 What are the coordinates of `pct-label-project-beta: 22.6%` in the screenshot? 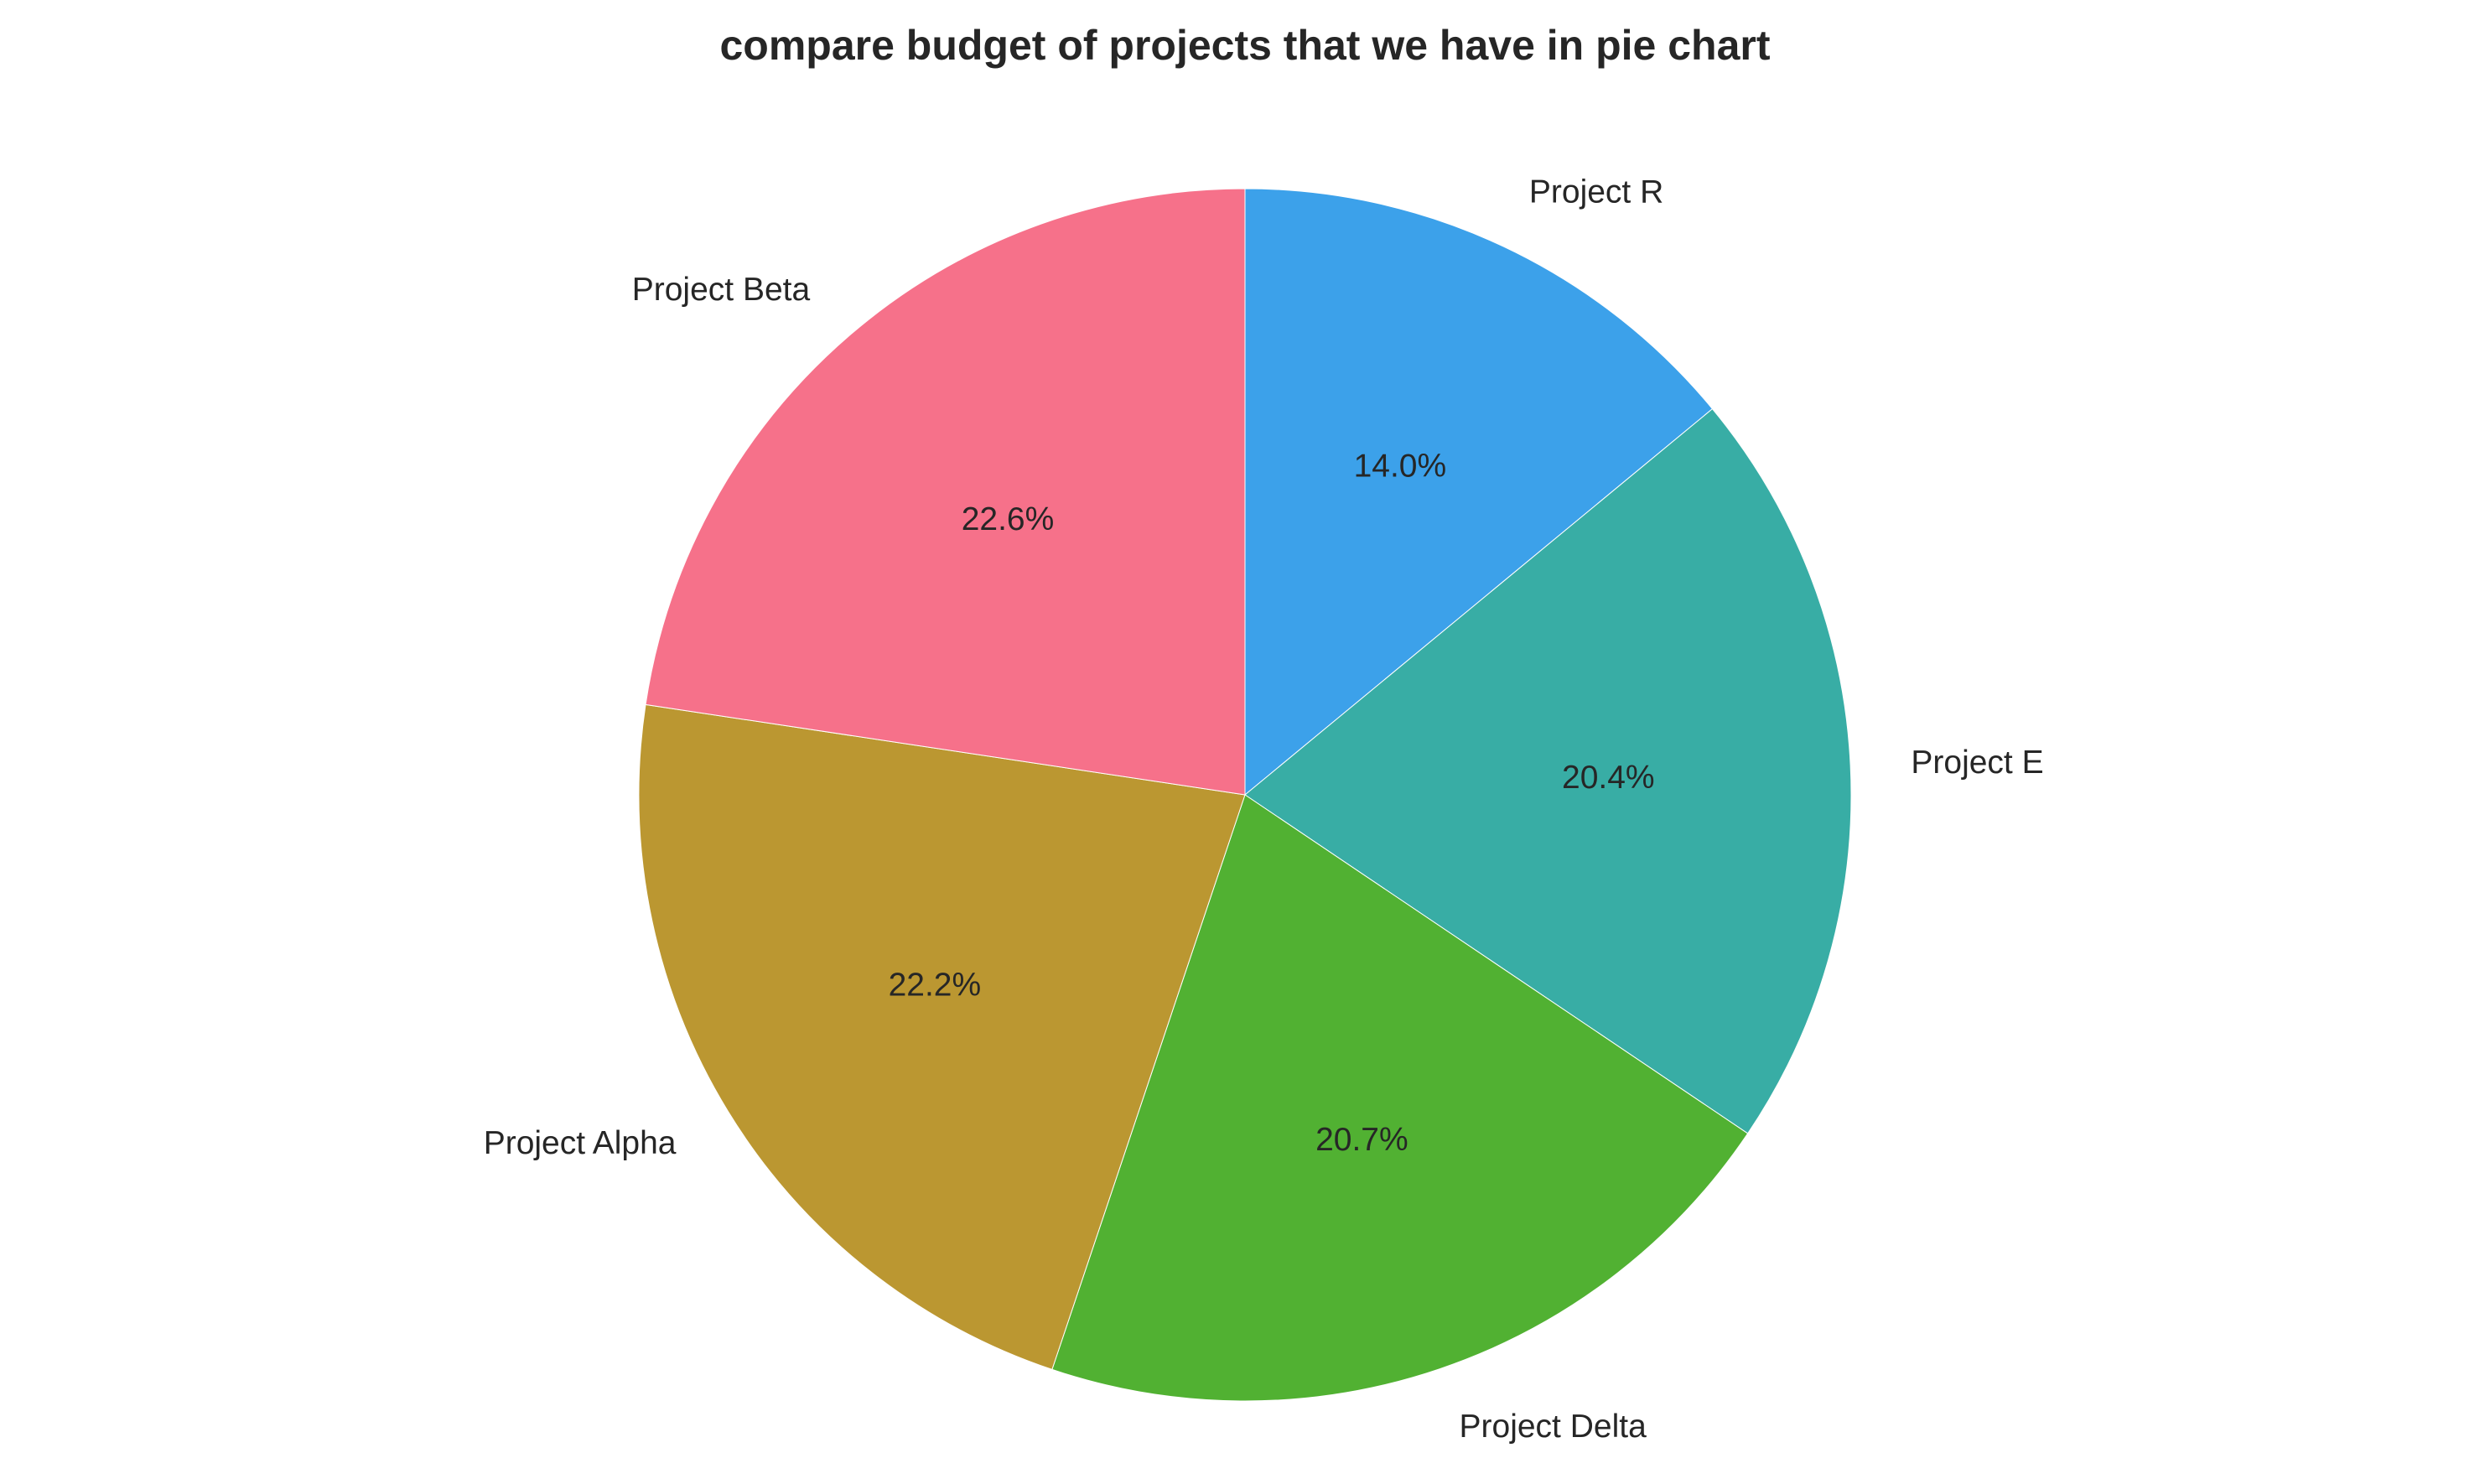 It's located at (1008, 519).